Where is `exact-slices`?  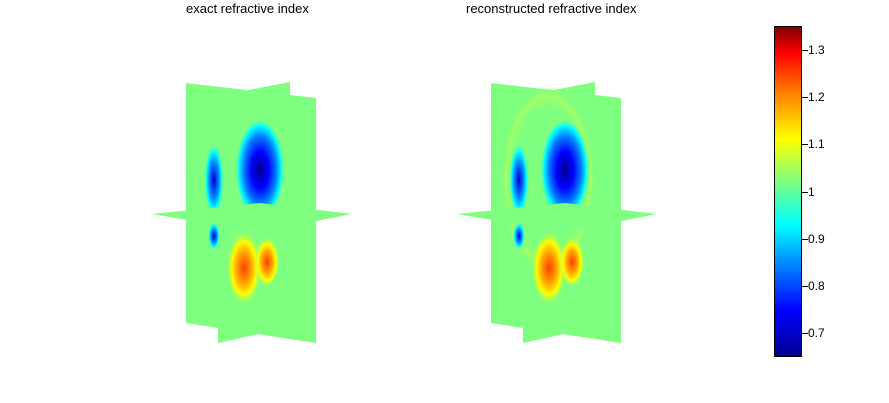 exact-slices is located at coordinates (252, 212).